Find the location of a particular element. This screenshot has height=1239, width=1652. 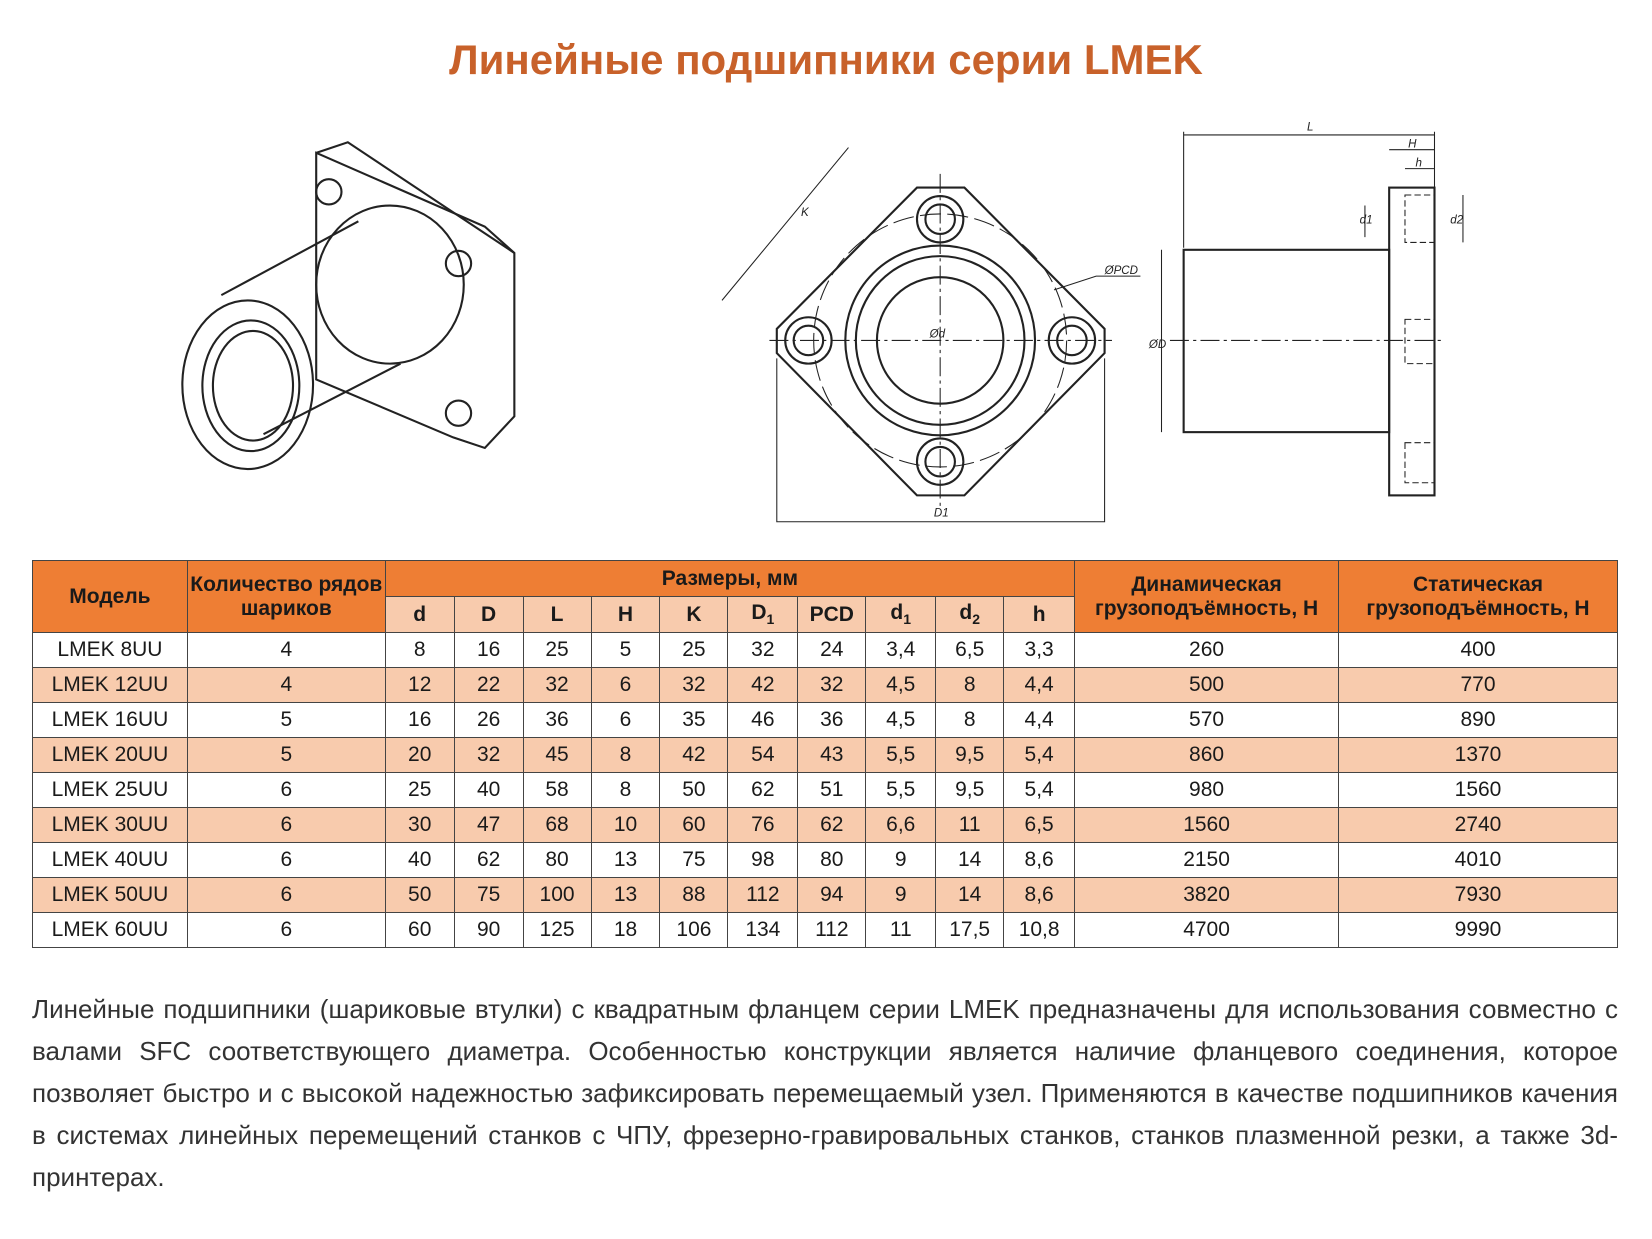

header-dim-4: K is located at coordinates (694, 614).